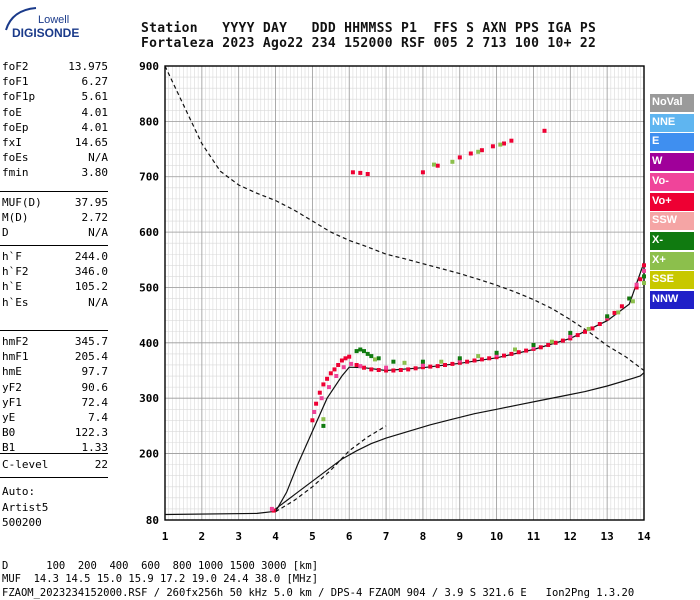 This screenshot has width=700, height=600. I want to click on param-value: 6.27, so click(95, 82).